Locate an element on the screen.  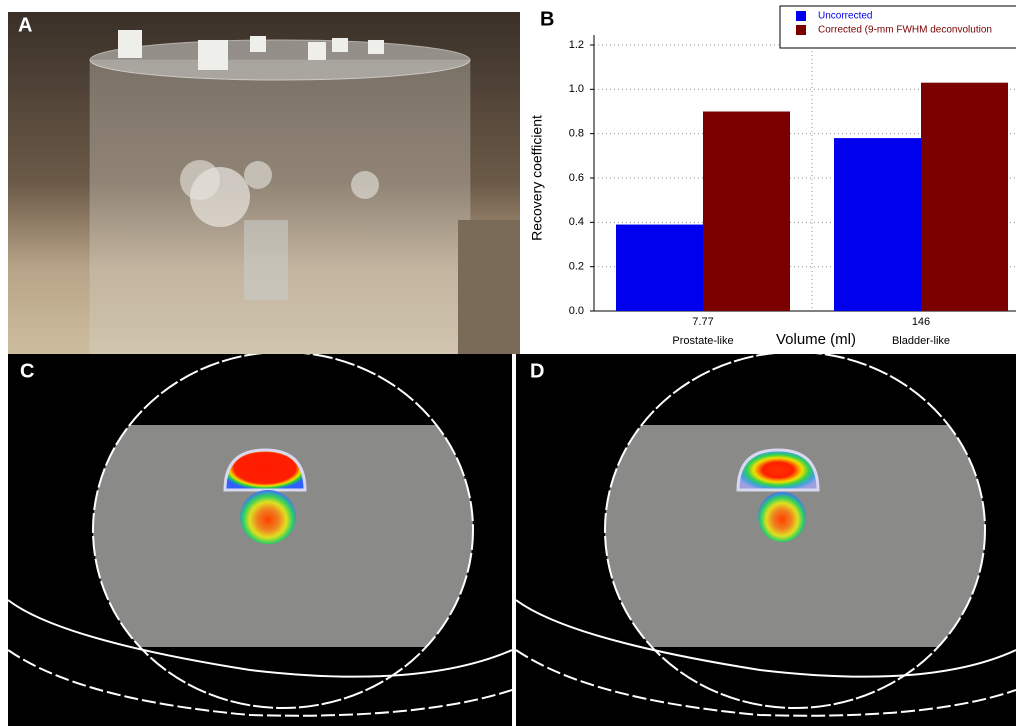
panel-label: A is located at coordinates (25, 25).